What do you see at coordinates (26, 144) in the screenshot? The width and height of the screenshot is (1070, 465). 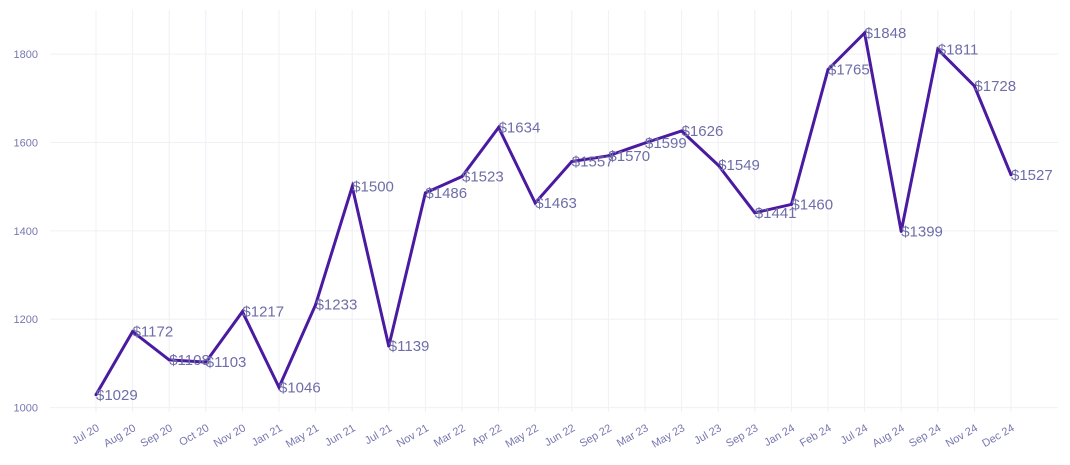 I see `y-tick-label: 1600` at bounding box center [26, 144].